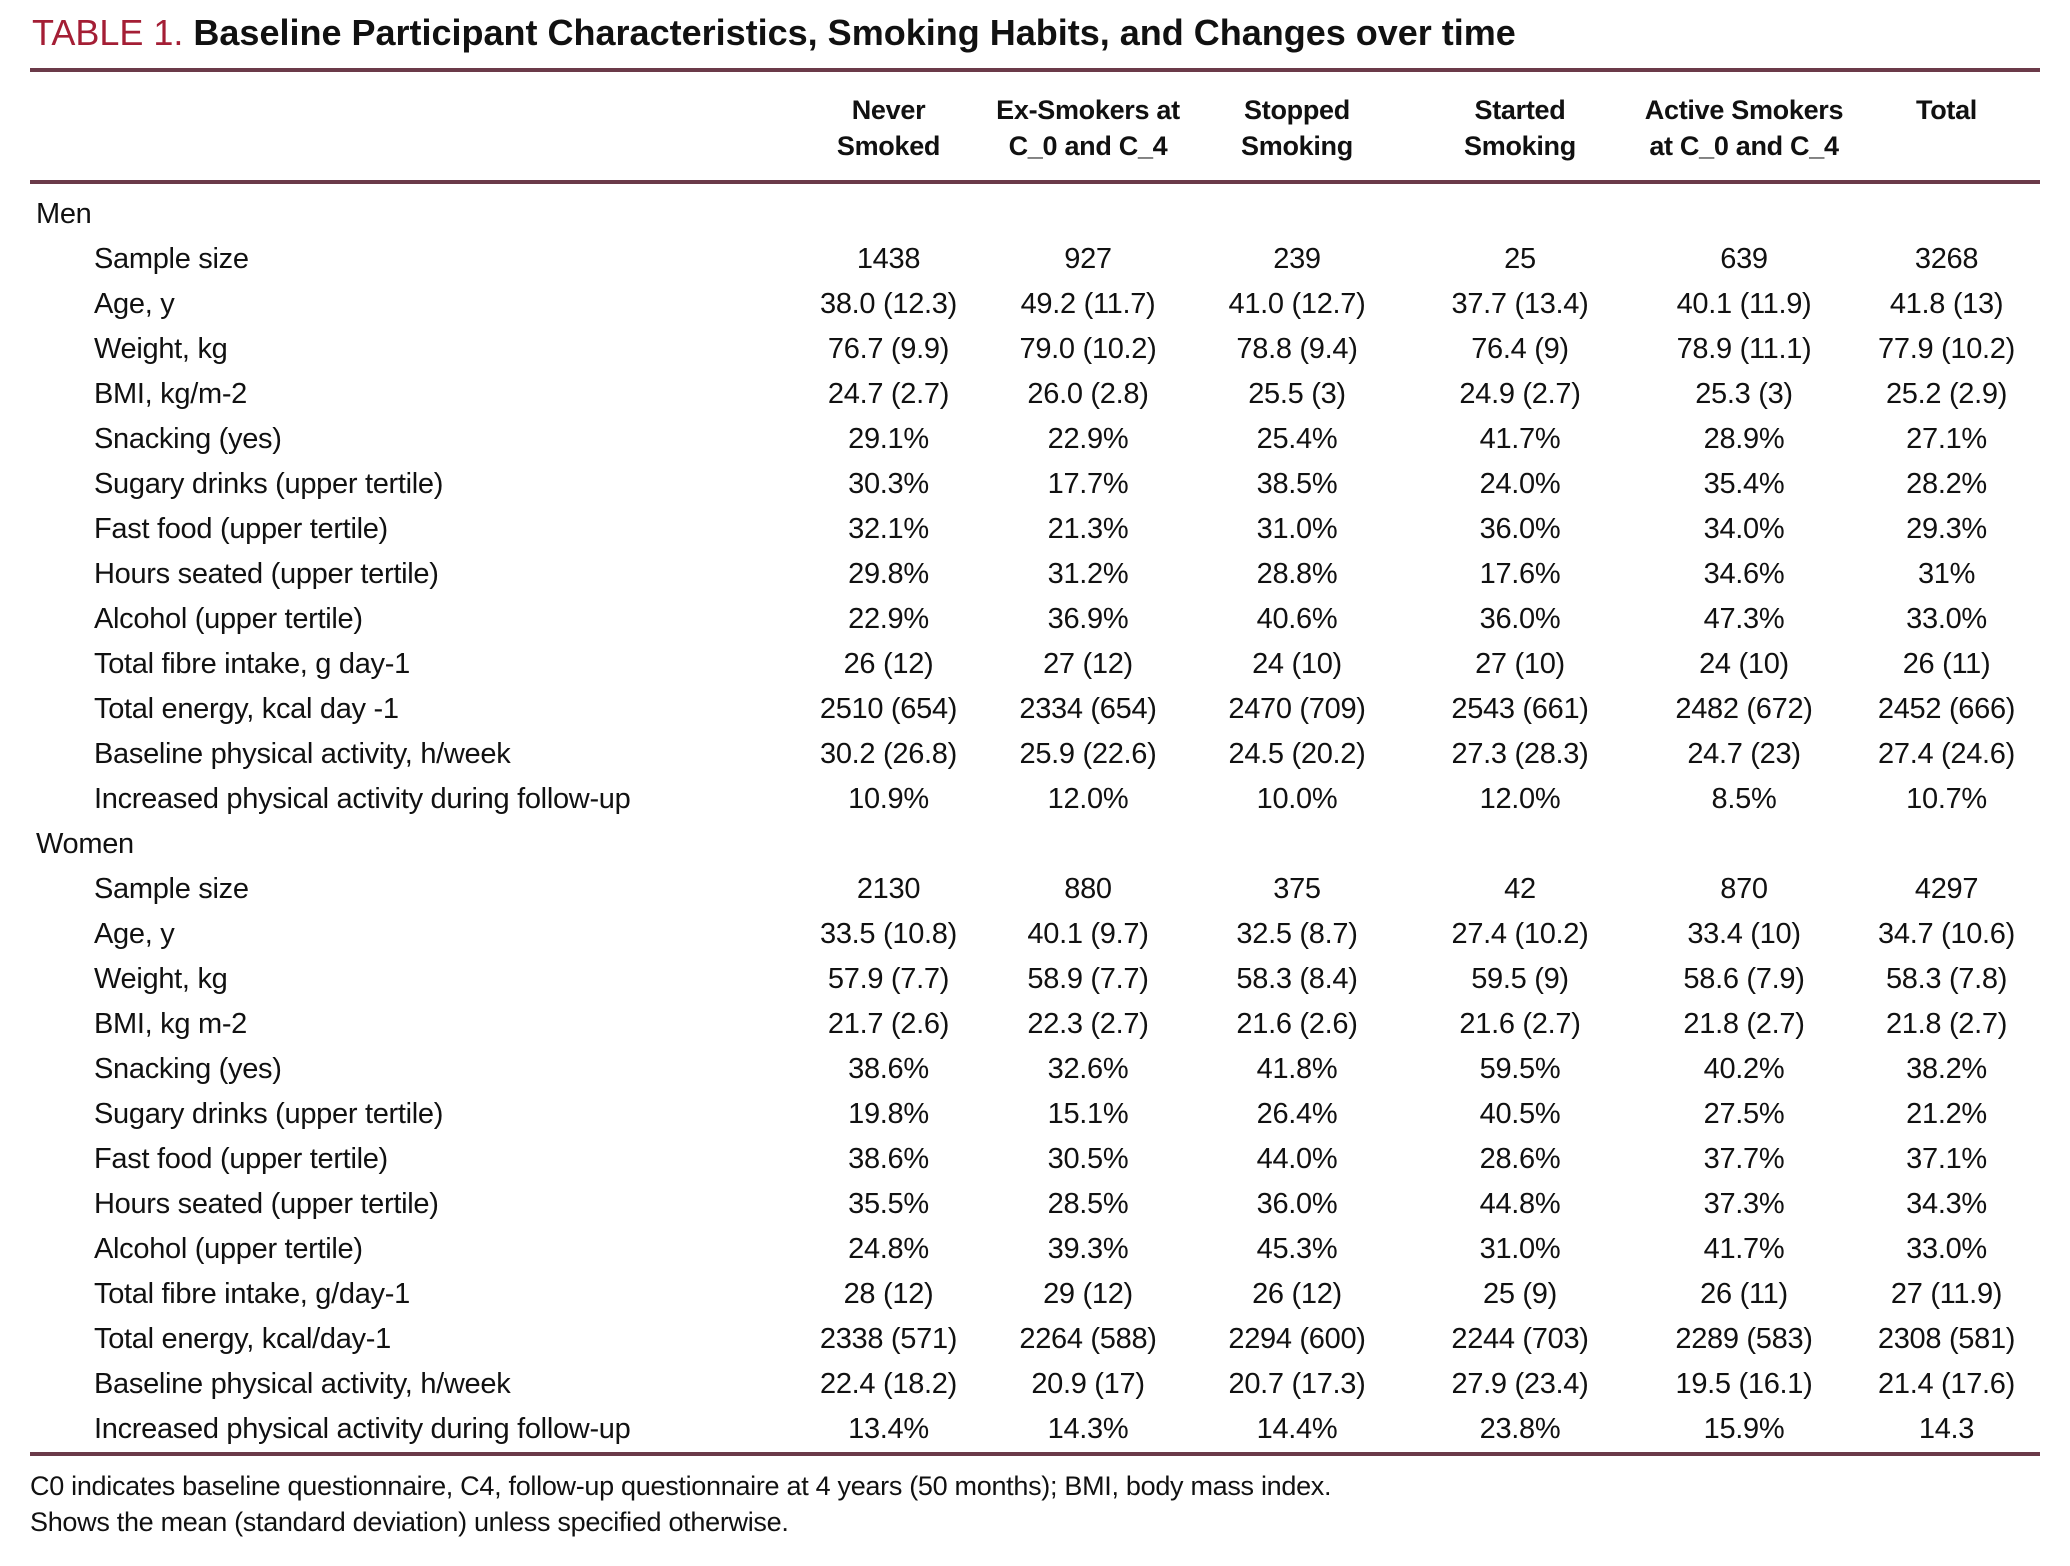 Image resolution: width=2070 pixels, height=1566 pixels. I want to click on data-cell: 2130, so click(888, 889).